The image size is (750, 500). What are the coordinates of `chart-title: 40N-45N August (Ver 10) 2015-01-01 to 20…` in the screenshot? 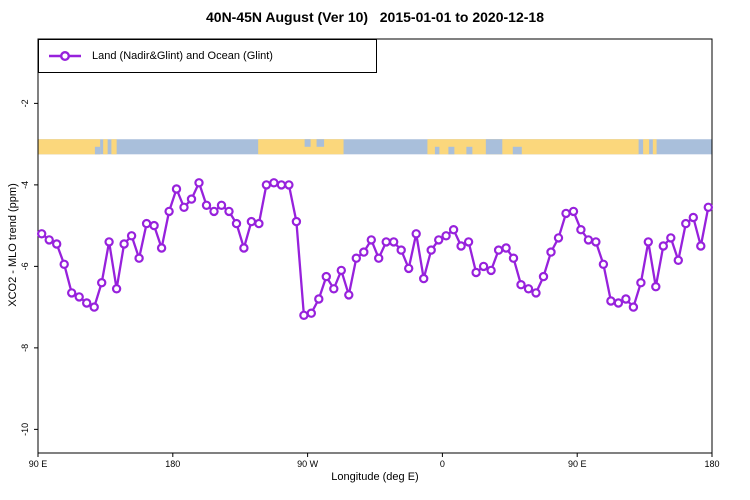 It's located at (375, 17).